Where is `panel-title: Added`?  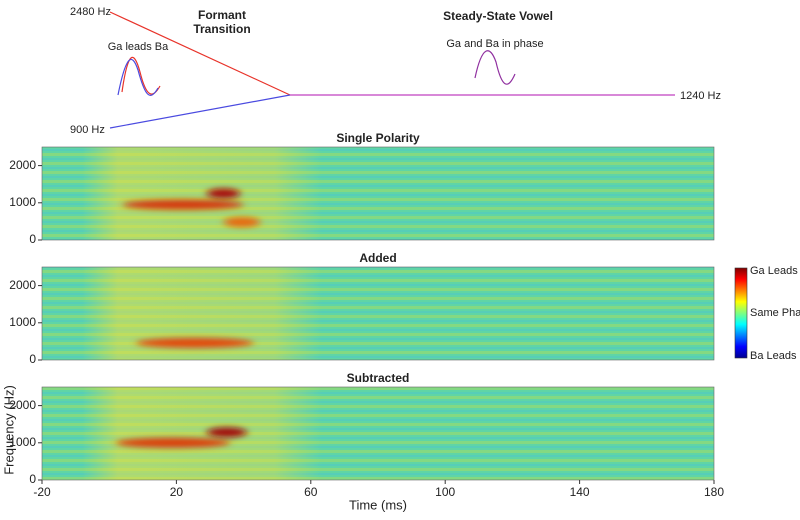 panel-title: Added is located at coordinates (377, 258).